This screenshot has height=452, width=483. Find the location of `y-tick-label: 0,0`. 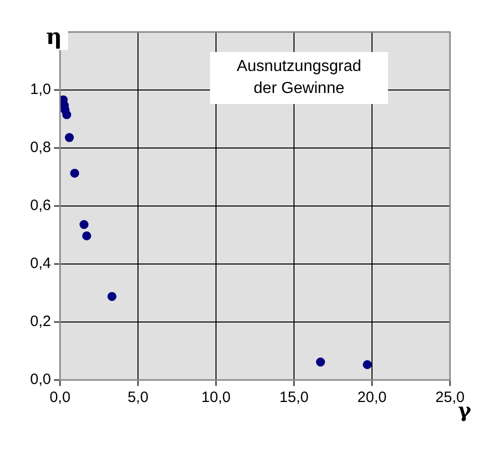

y-tick-label: 0,0 is located at coordinates (40, 379).